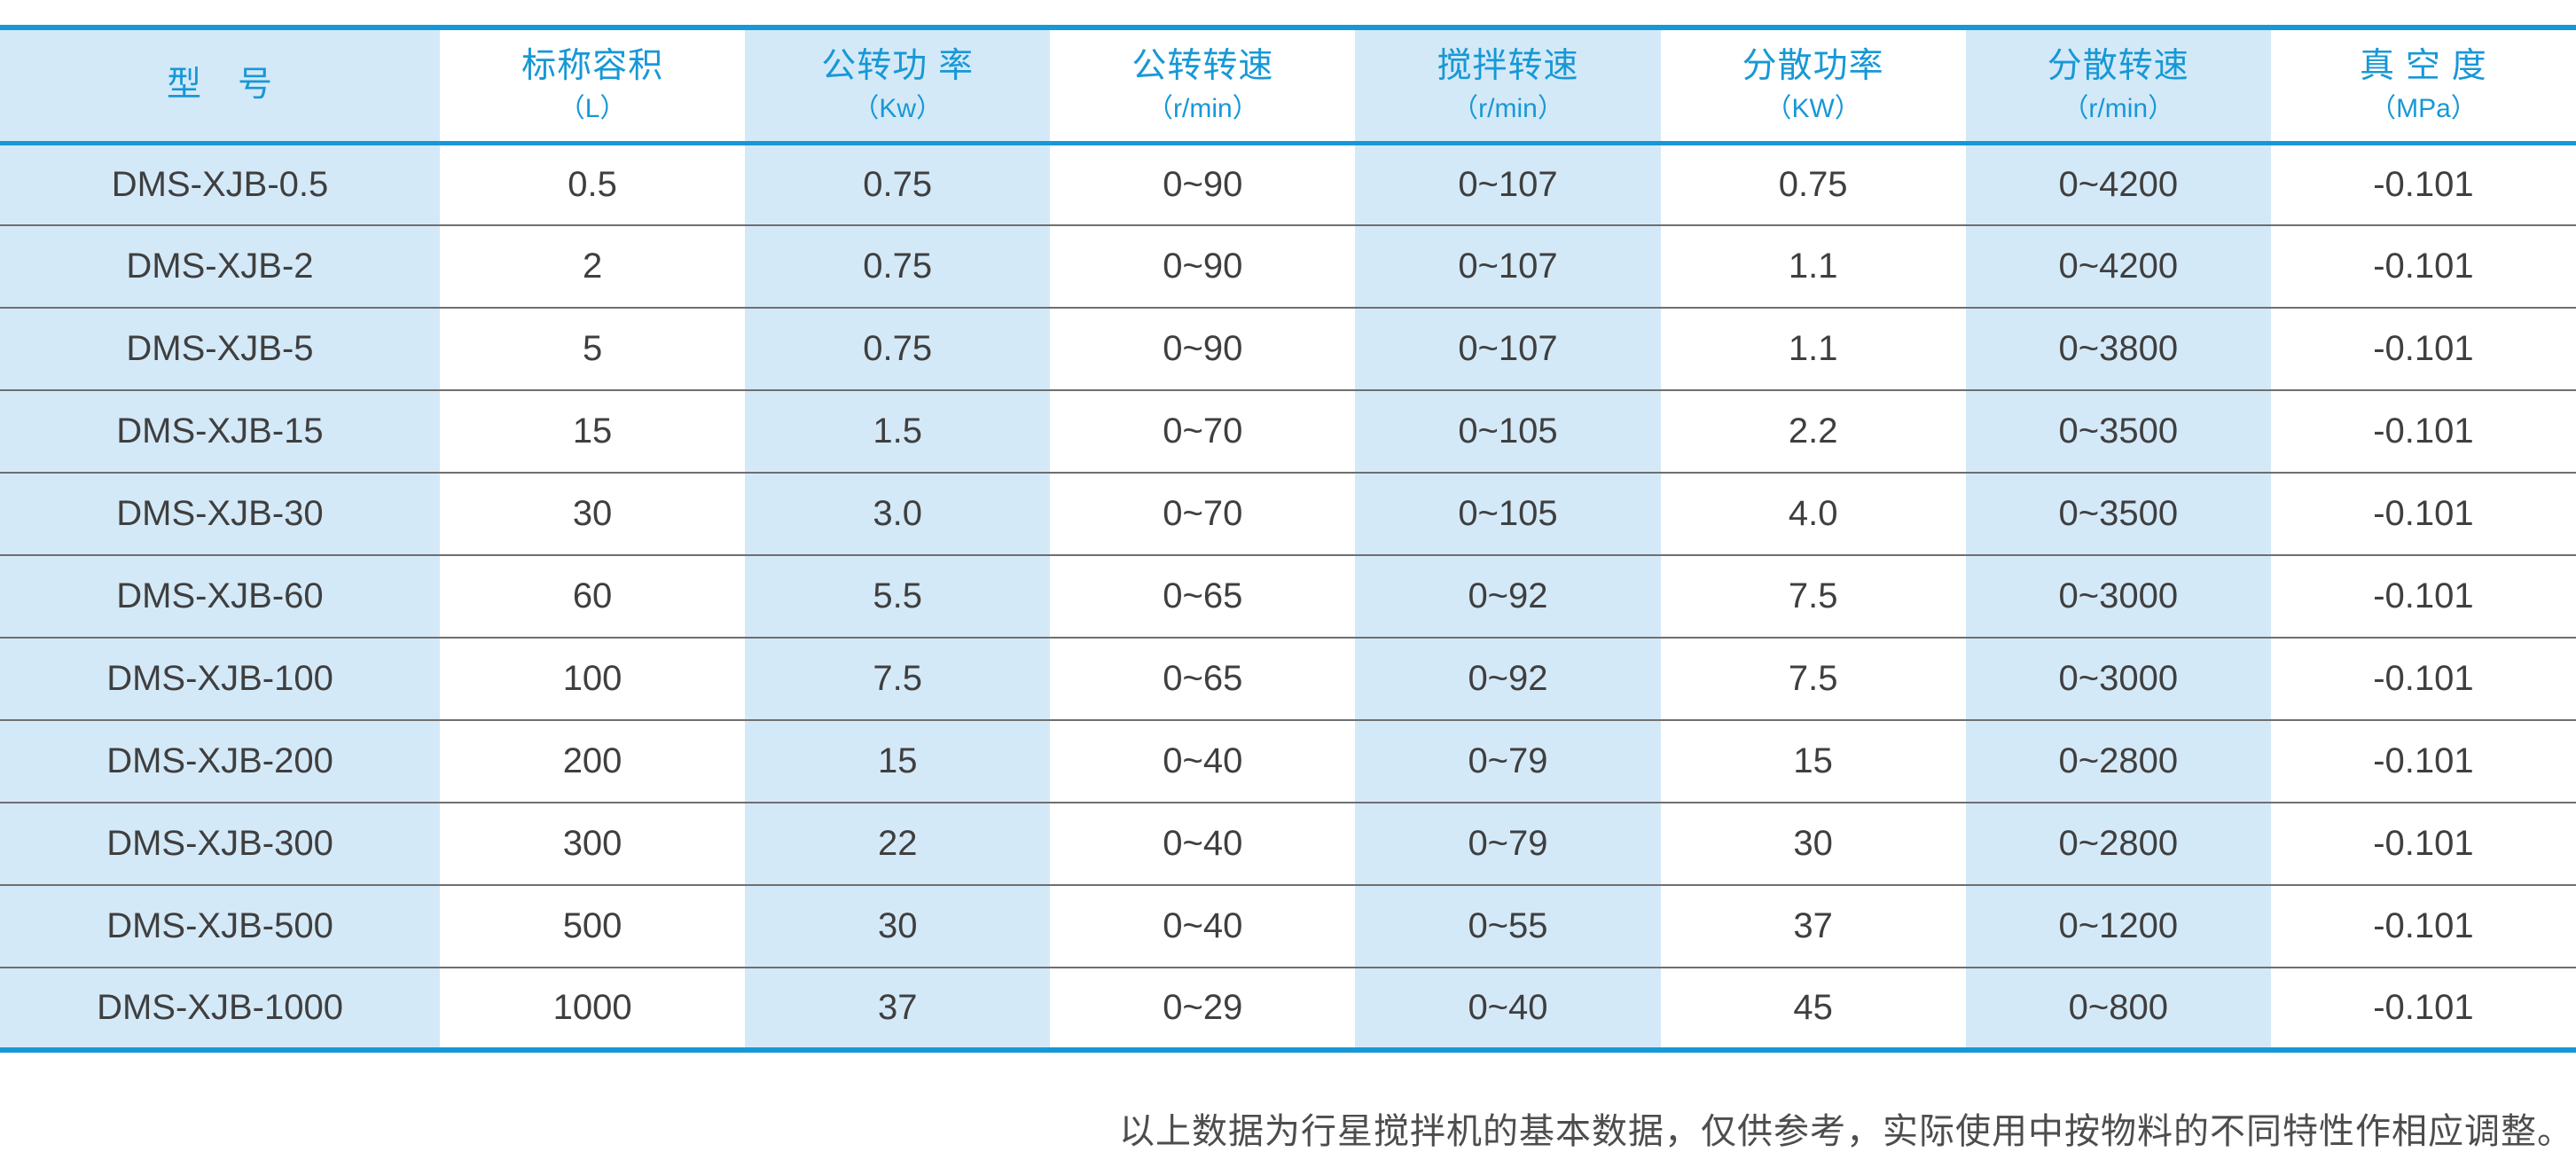  I want to click on column-title: 分散功率, so click(1813, 67).